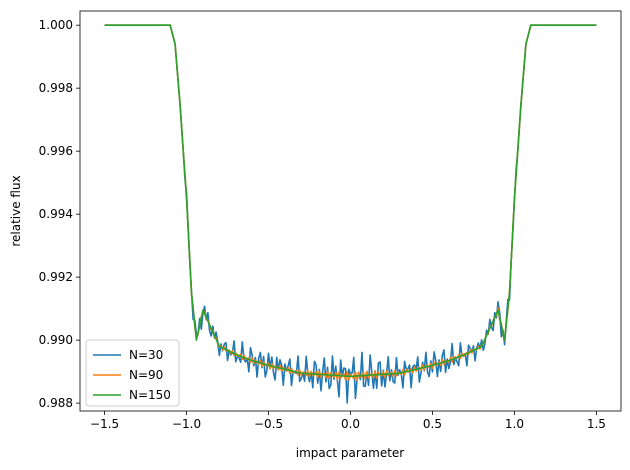 This screenshot has width=630, height=470. What do you see at coordinates (56, 214) in the screenshot?
I see `y-tick-label: 0.994` at bounding box center [56, 214].